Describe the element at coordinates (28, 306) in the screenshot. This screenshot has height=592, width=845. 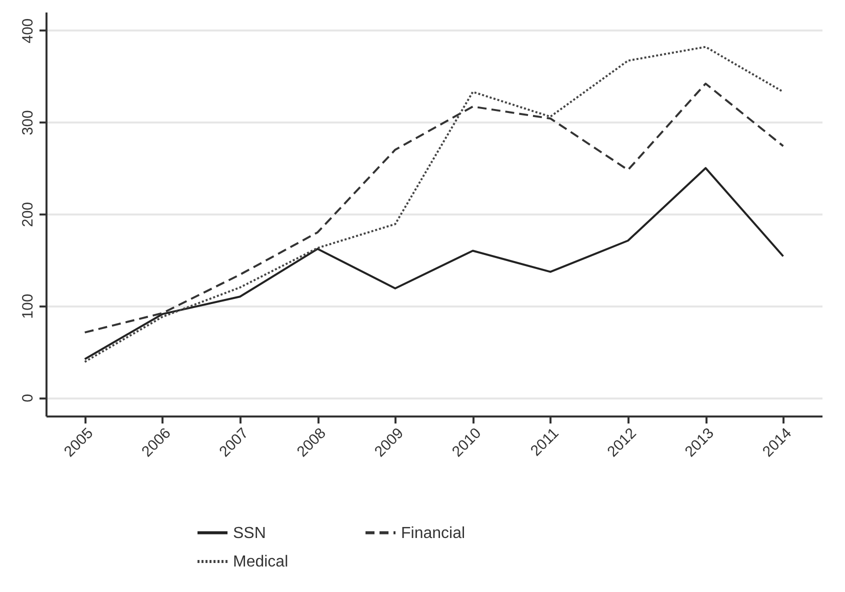
I see `y-tick-label: 100` at that location.